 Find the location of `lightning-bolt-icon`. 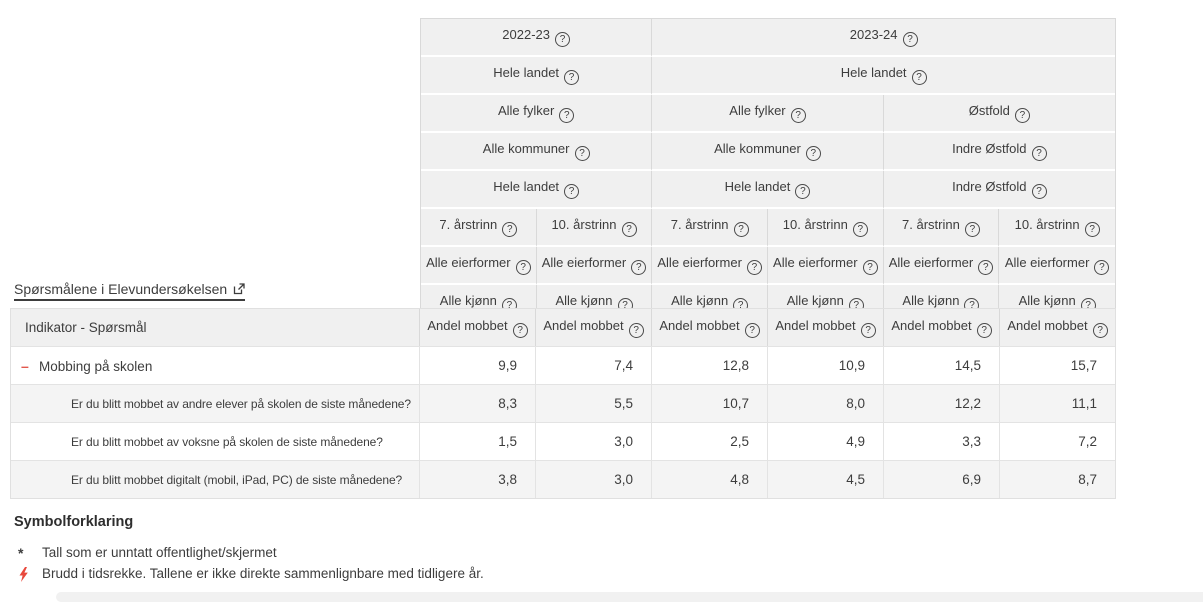

lightning-bolt-icon is located at coordinates (23, 574).